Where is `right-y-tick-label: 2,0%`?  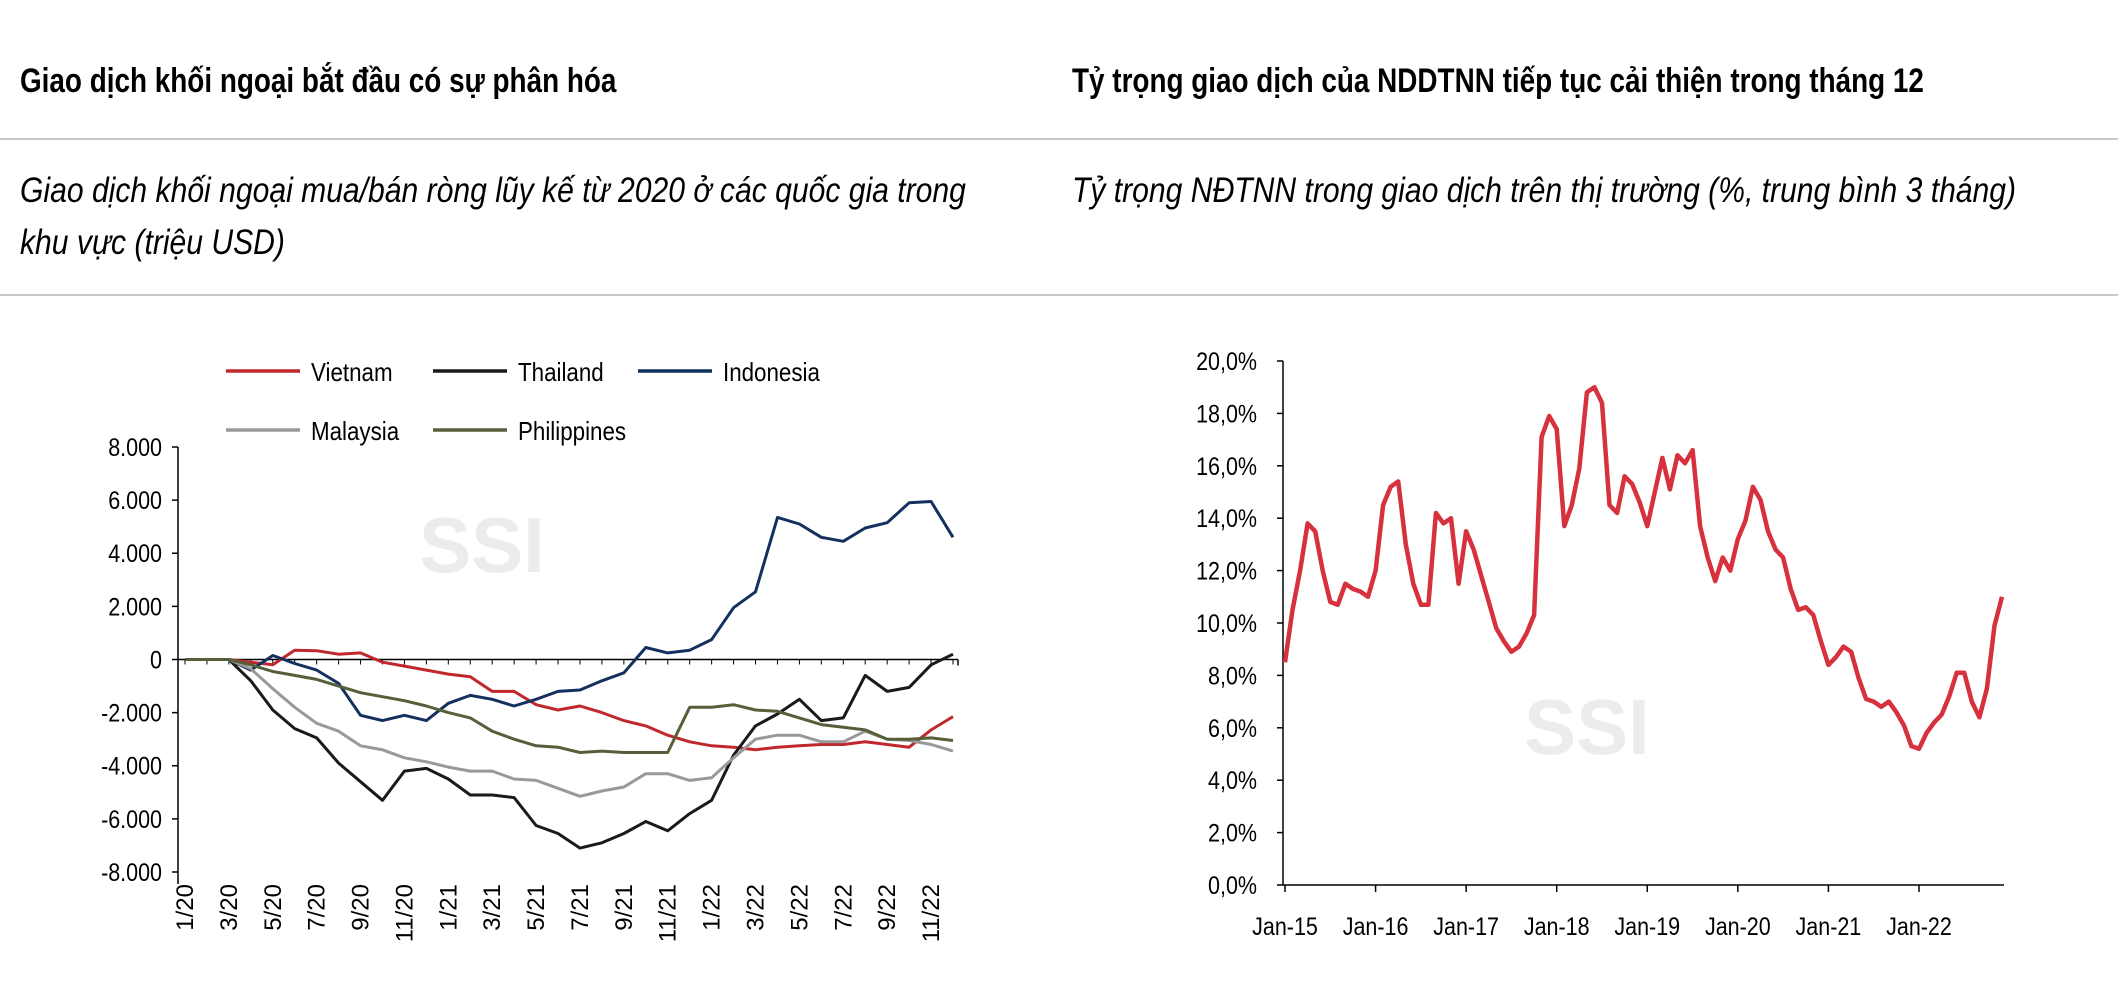
right-y-tick-label: 2,0% is located at coordinates (1232, 833).